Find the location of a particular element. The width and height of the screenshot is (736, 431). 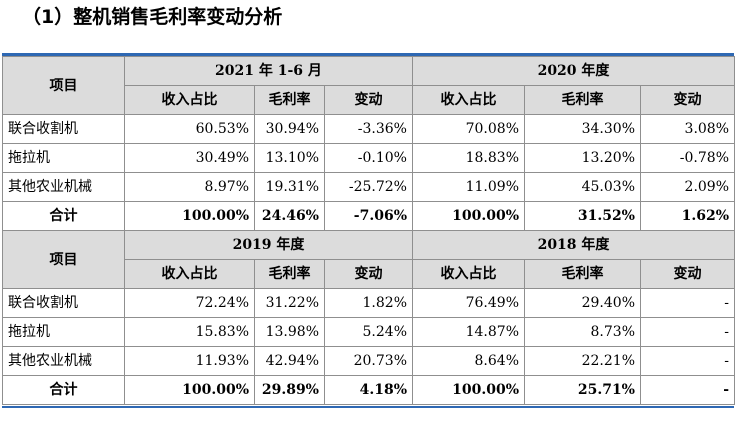

cell: 2.09% is located at coordinates (687, 187).